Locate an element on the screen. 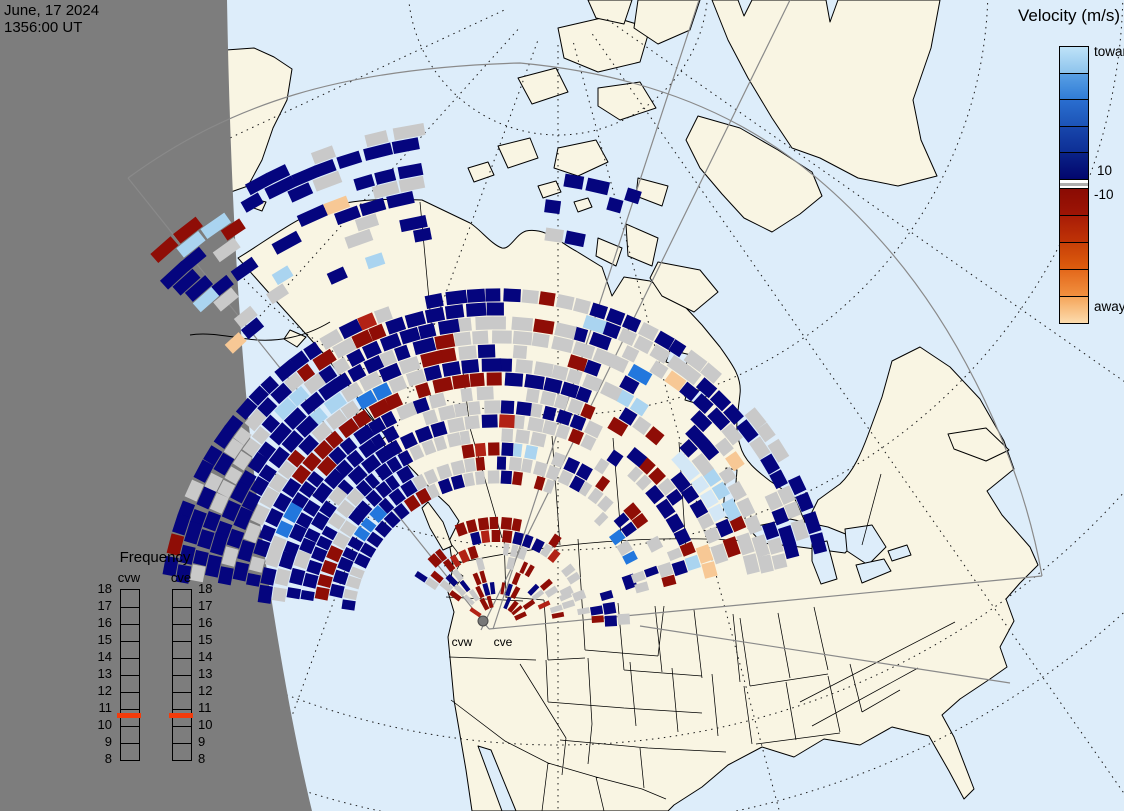 The height and width of the screenshot is (811, 1124). frequency-tick-label-left: 13 is located at coordinates (104, 673).